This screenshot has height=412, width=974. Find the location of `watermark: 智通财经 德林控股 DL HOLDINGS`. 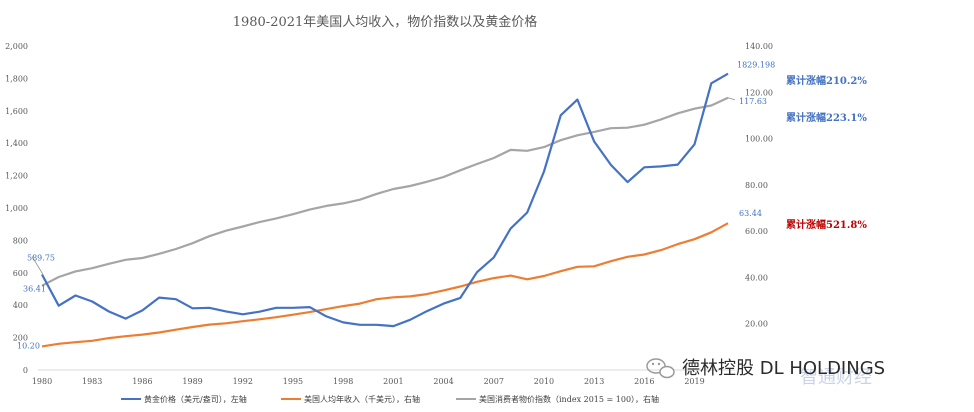

watermark: 智通财经 德林控股 DL HOLDINGS is located at coordinates (765, 373).